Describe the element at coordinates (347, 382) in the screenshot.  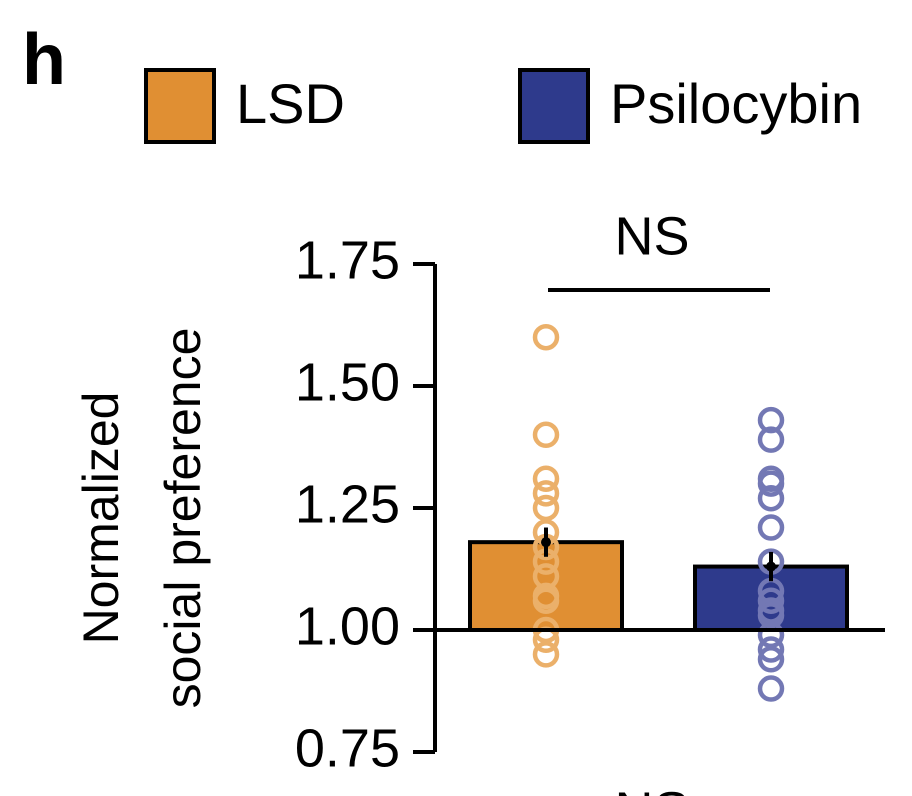
I see `y-tick-label: 1.50` at that location.